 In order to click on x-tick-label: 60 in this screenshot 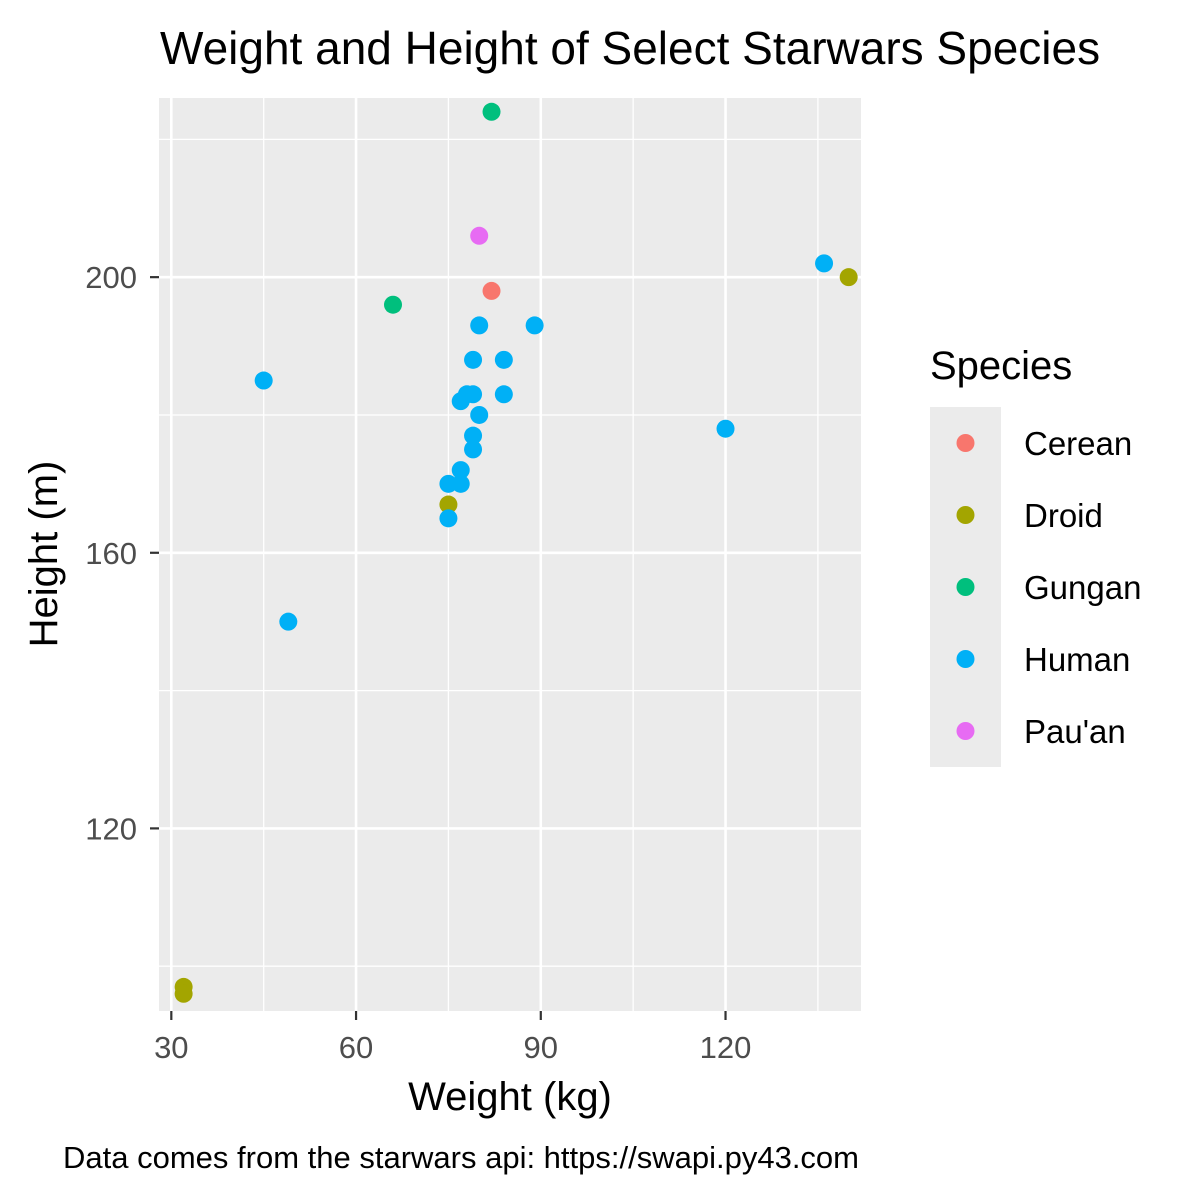, I will do `click(356, 1047)`.